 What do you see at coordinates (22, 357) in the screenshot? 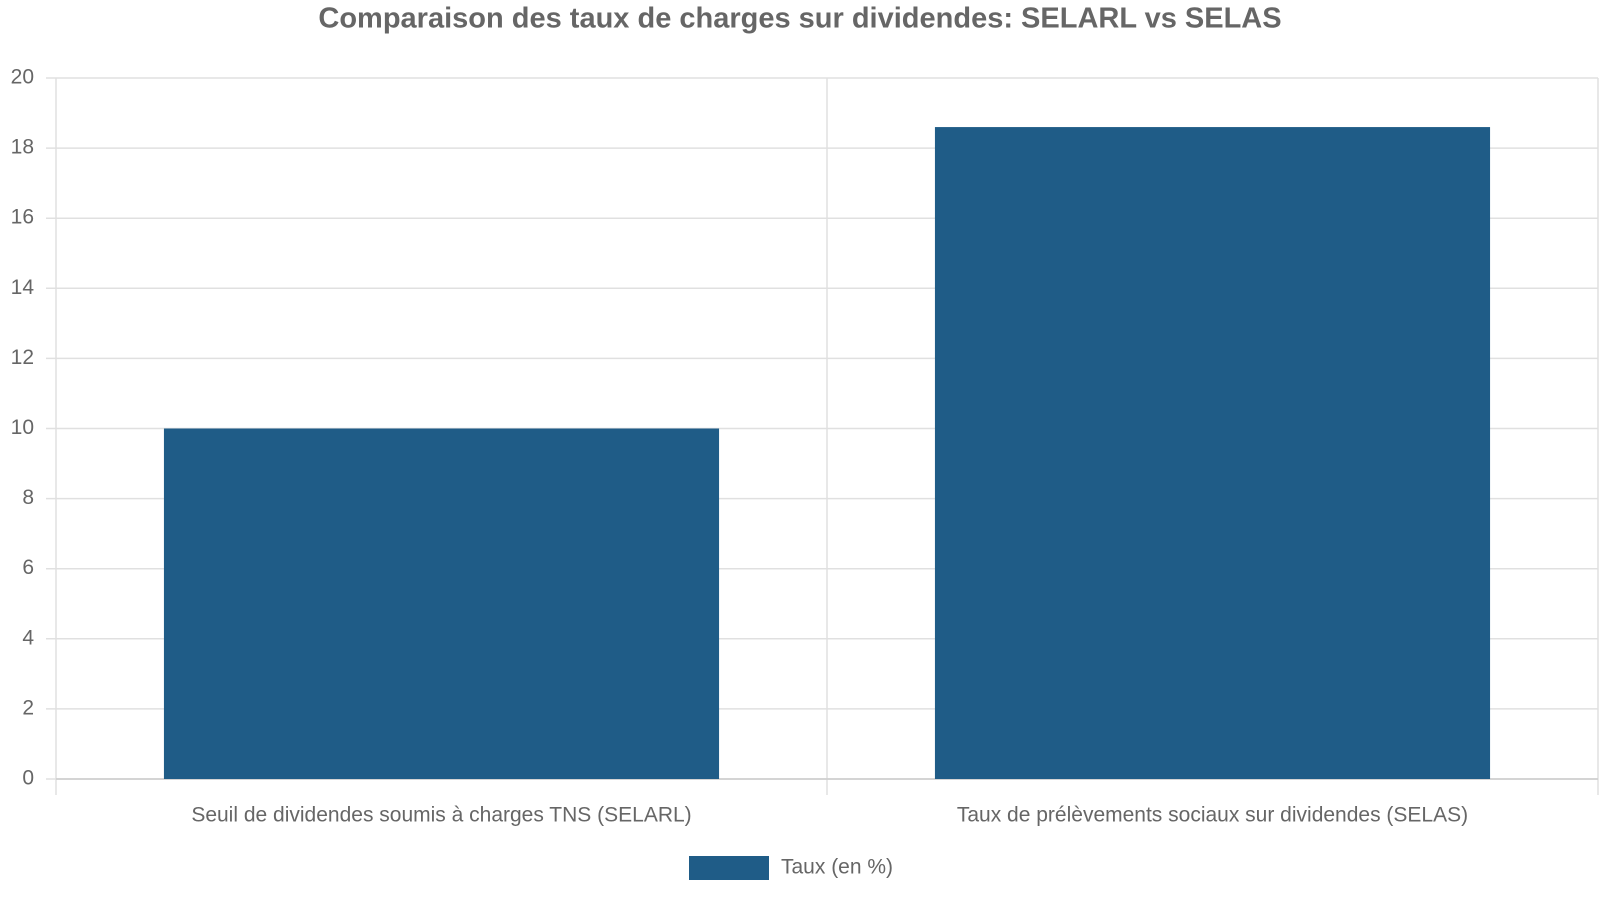
I see `y-tick-label: 12` at bounding box center [22, 357].